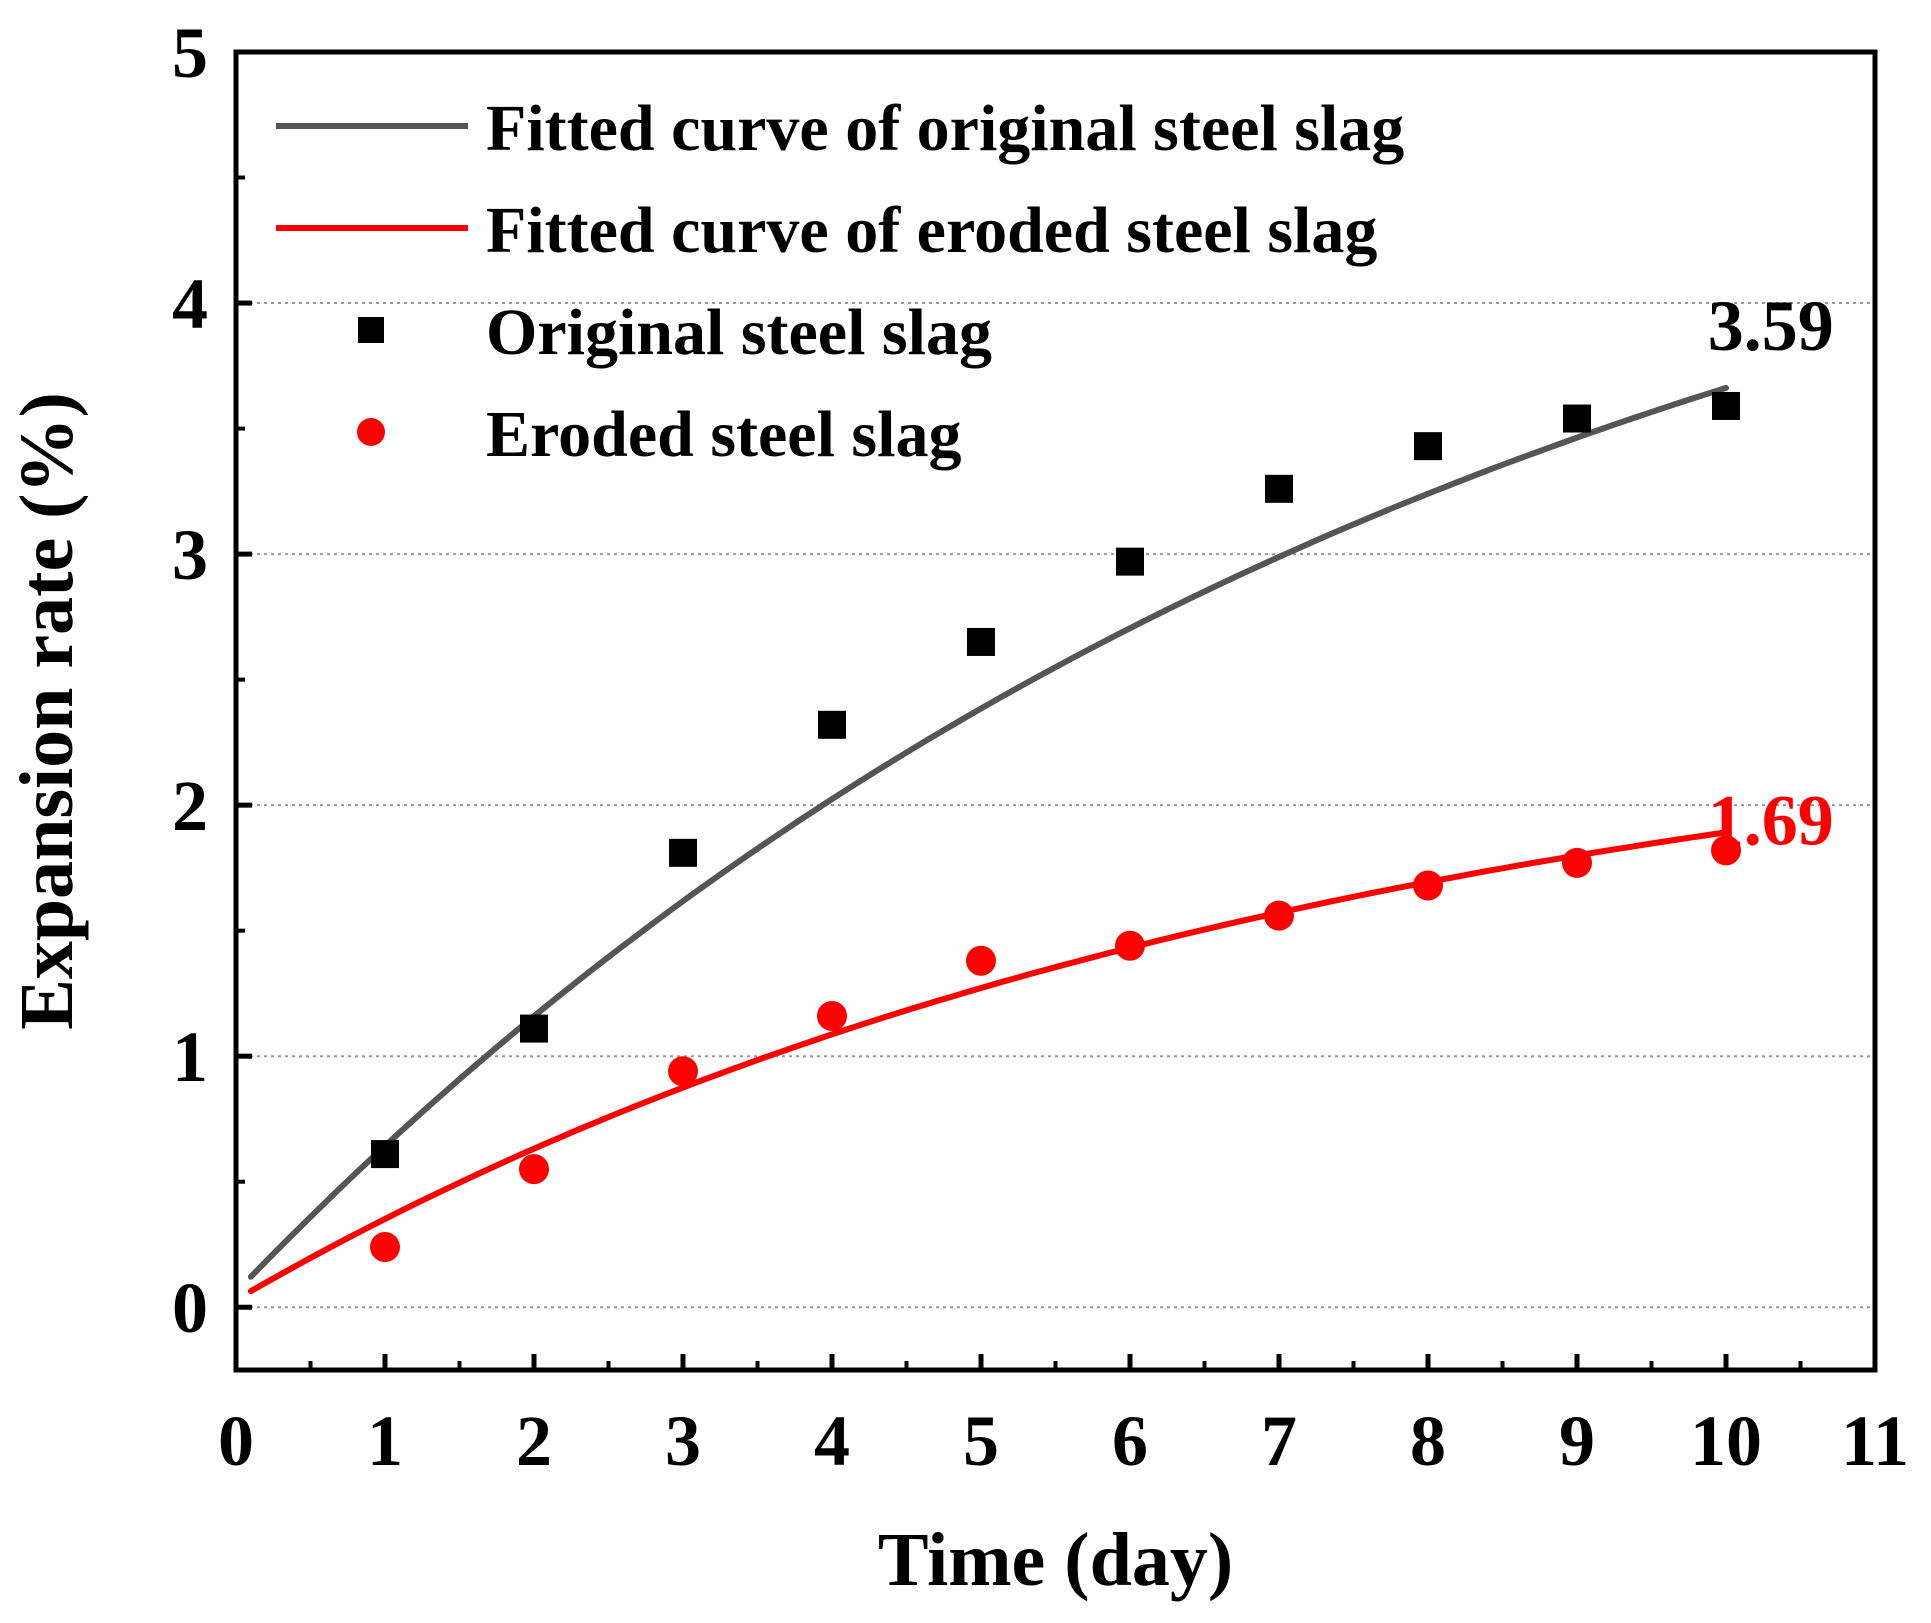 This screenshot has height=1623, width=1931. What do you see at coordinates (371, 432) in the screenshot?
I see `legend-circle-symbol` at bounding box center [371, 432].